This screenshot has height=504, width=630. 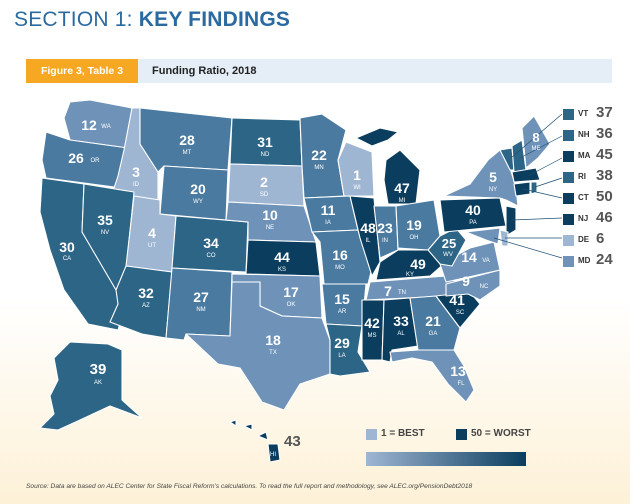 I want to click on northeast-item-ct: CT 50, so click(x=596, y=198).